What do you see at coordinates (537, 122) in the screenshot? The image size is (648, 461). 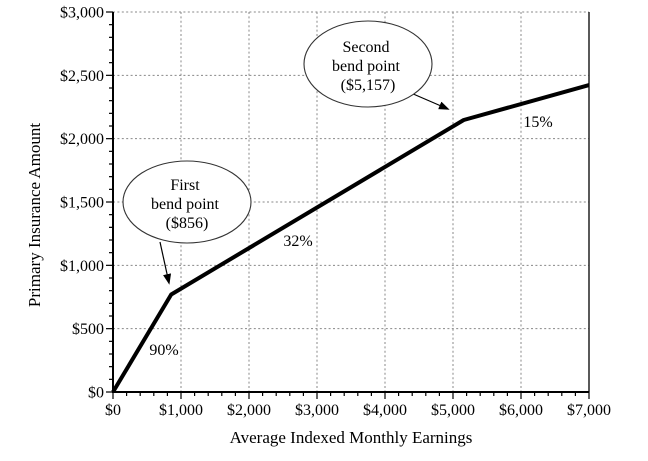 I see `segment-label-15: 15%` at bounding box center [537, 122].